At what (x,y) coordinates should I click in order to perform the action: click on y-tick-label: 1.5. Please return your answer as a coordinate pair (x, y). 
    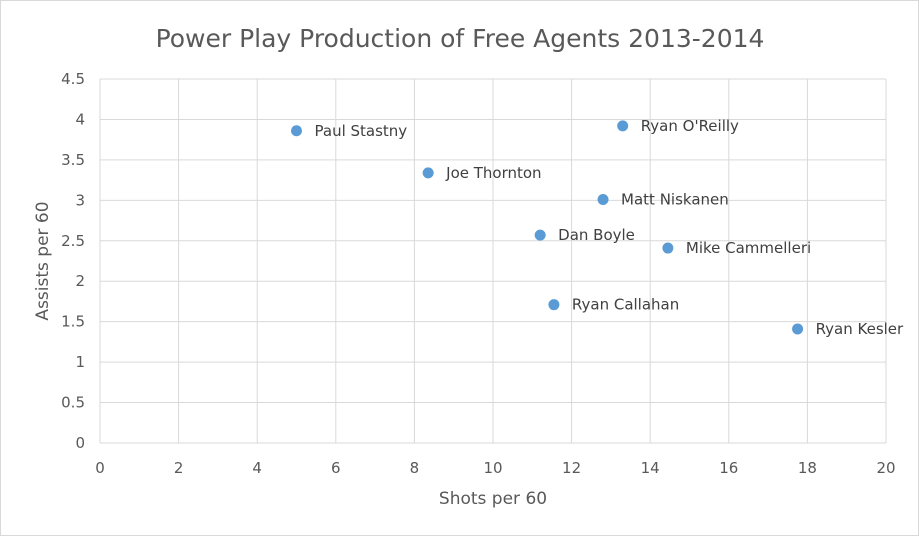
    Looking at the image, I should click on (73, 322).